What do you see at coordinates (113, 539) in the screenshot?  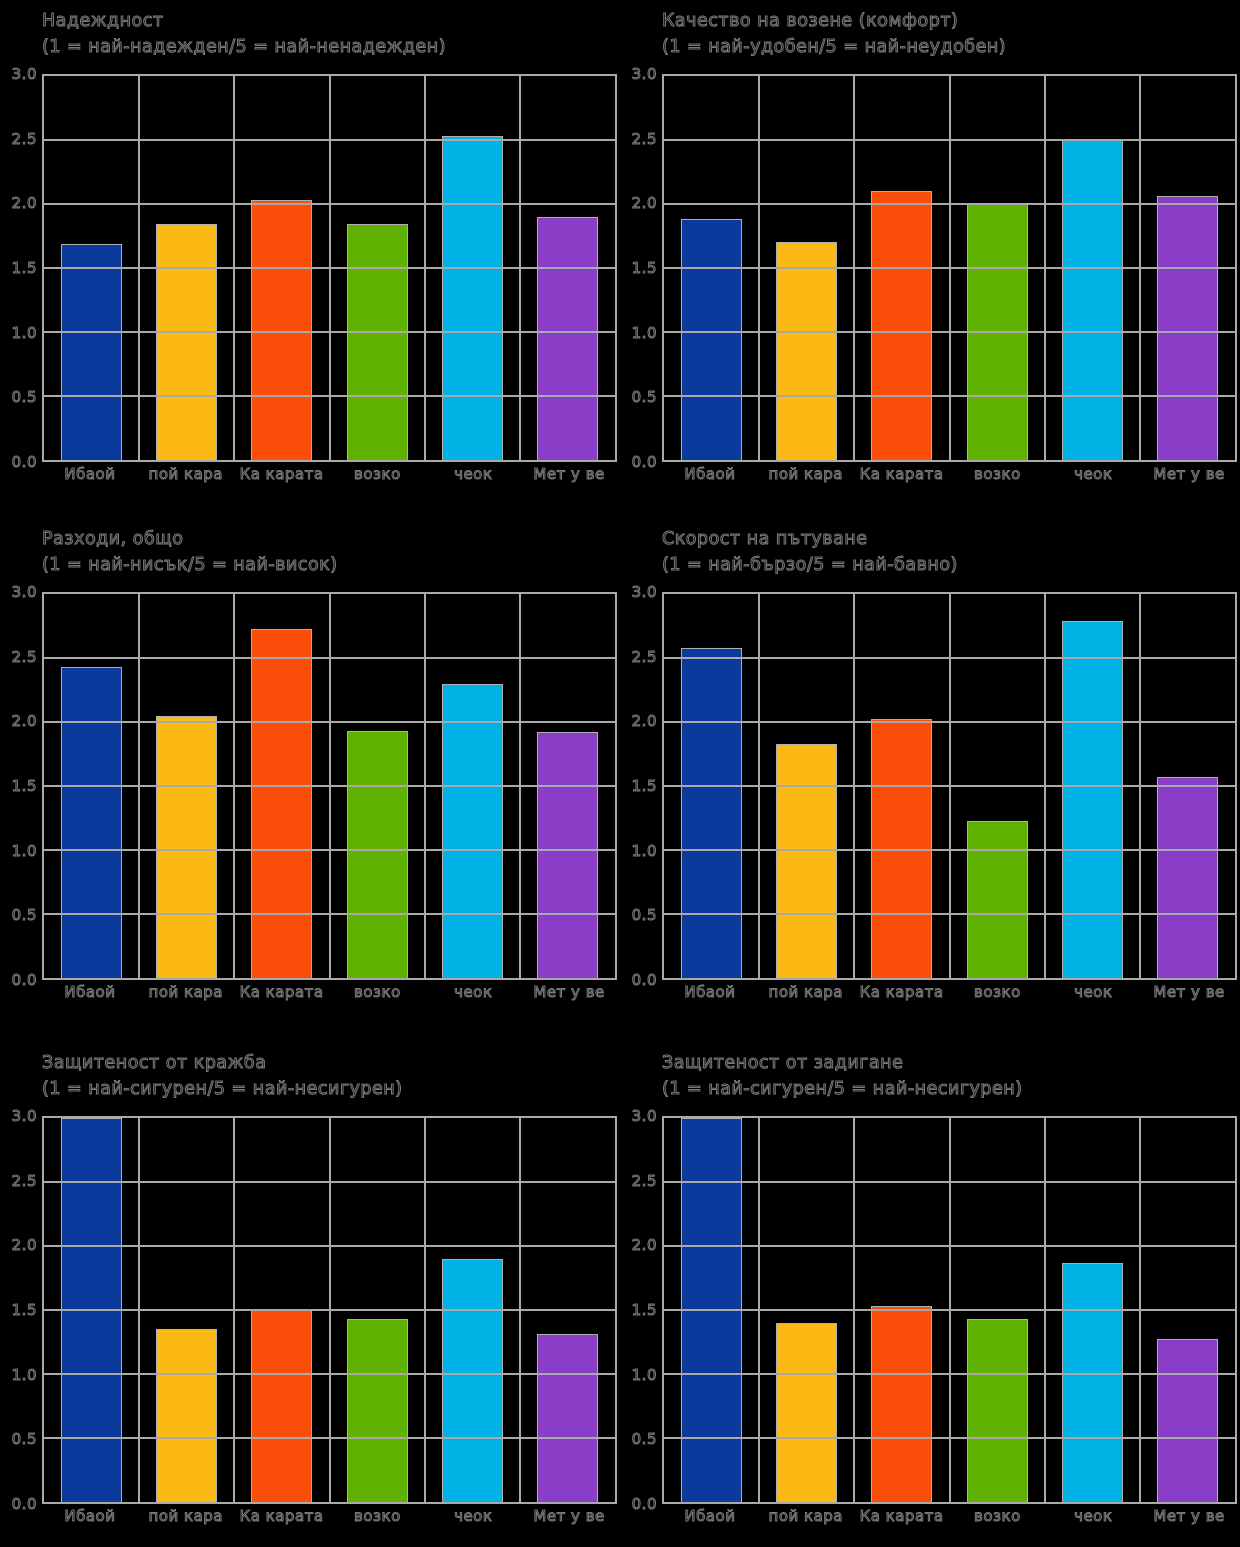 I see `chart-title: Разходи, общо` at bounding box center [113, 539].